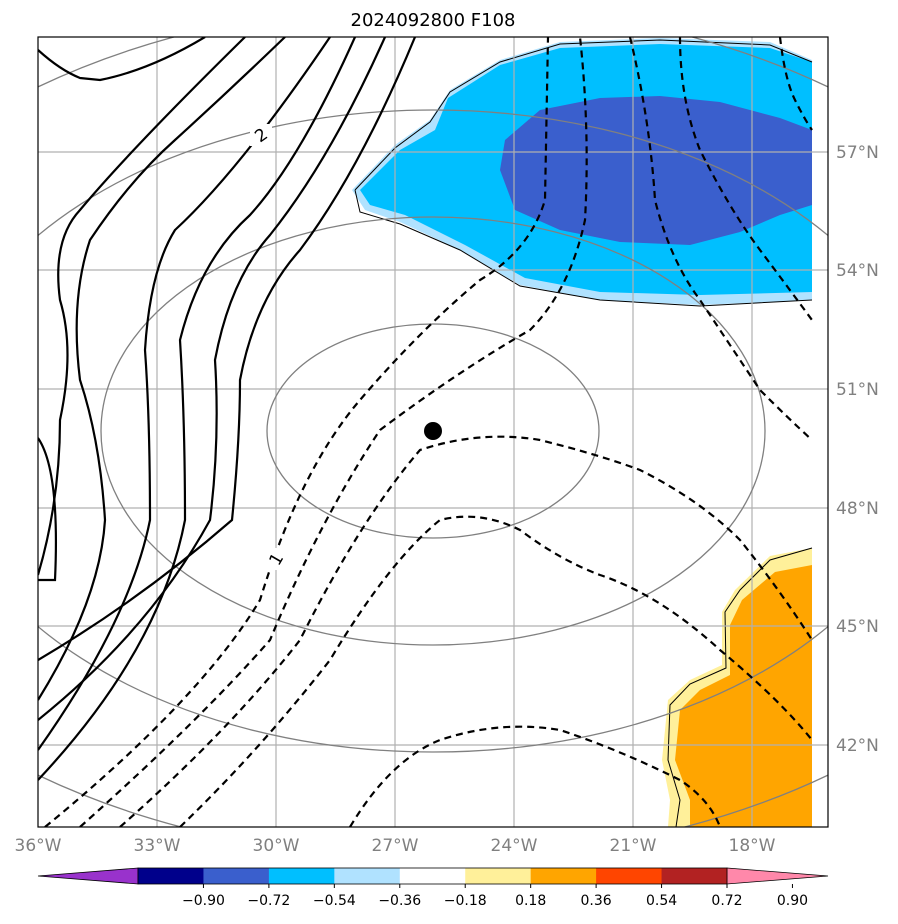 This screenshot has width=898, height=924. What do you see at coordinates (465, 901) in the screenshot?
I see `colorbar-label: −0.18` at bounding box center [465, 901].